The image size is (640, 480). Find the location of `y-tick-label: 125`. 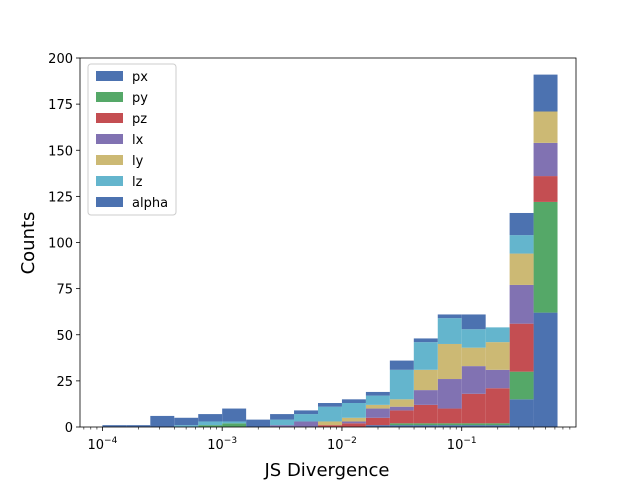

y-tick-label: 125 is located at coordinates (60, 197).